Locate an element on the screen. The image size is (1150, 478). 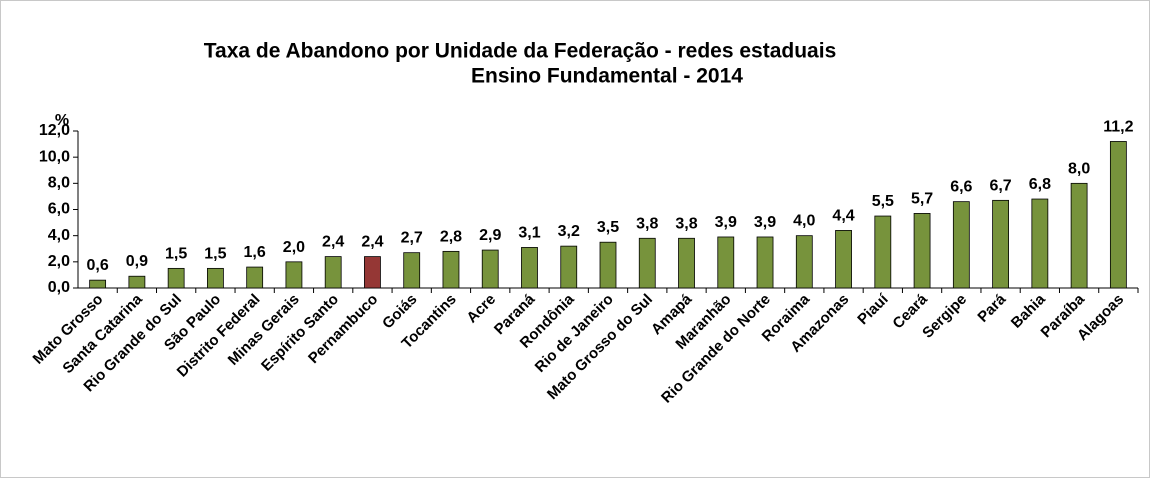
value-label: 1,6 is located at coordinates (255, 252).